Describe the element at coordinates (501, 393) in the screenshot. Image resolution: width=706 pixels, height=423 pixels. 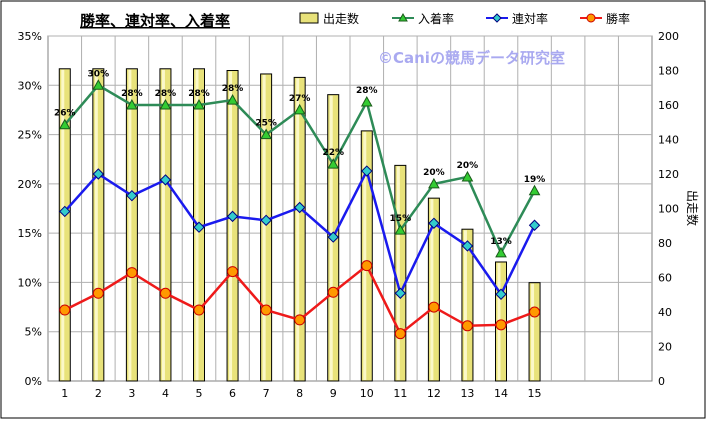
I see `x-tick-label: 14` at that location.